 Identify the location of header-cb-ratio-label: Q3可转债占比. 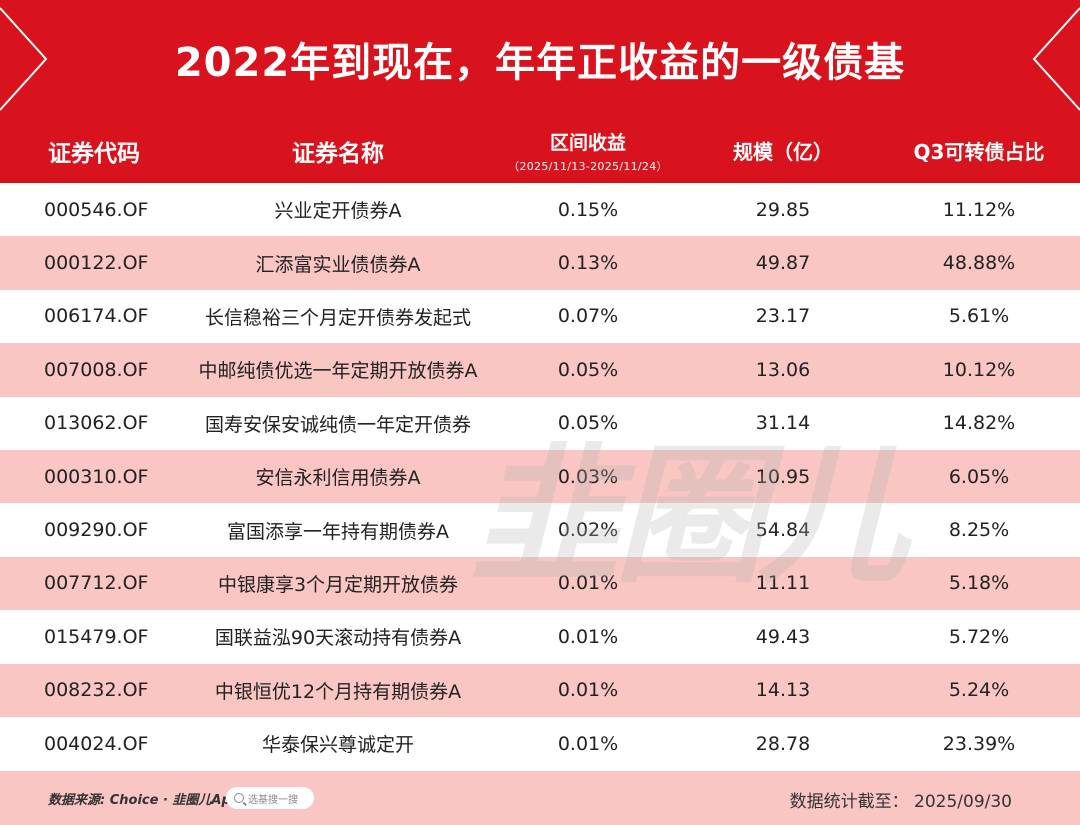
(979, 152).